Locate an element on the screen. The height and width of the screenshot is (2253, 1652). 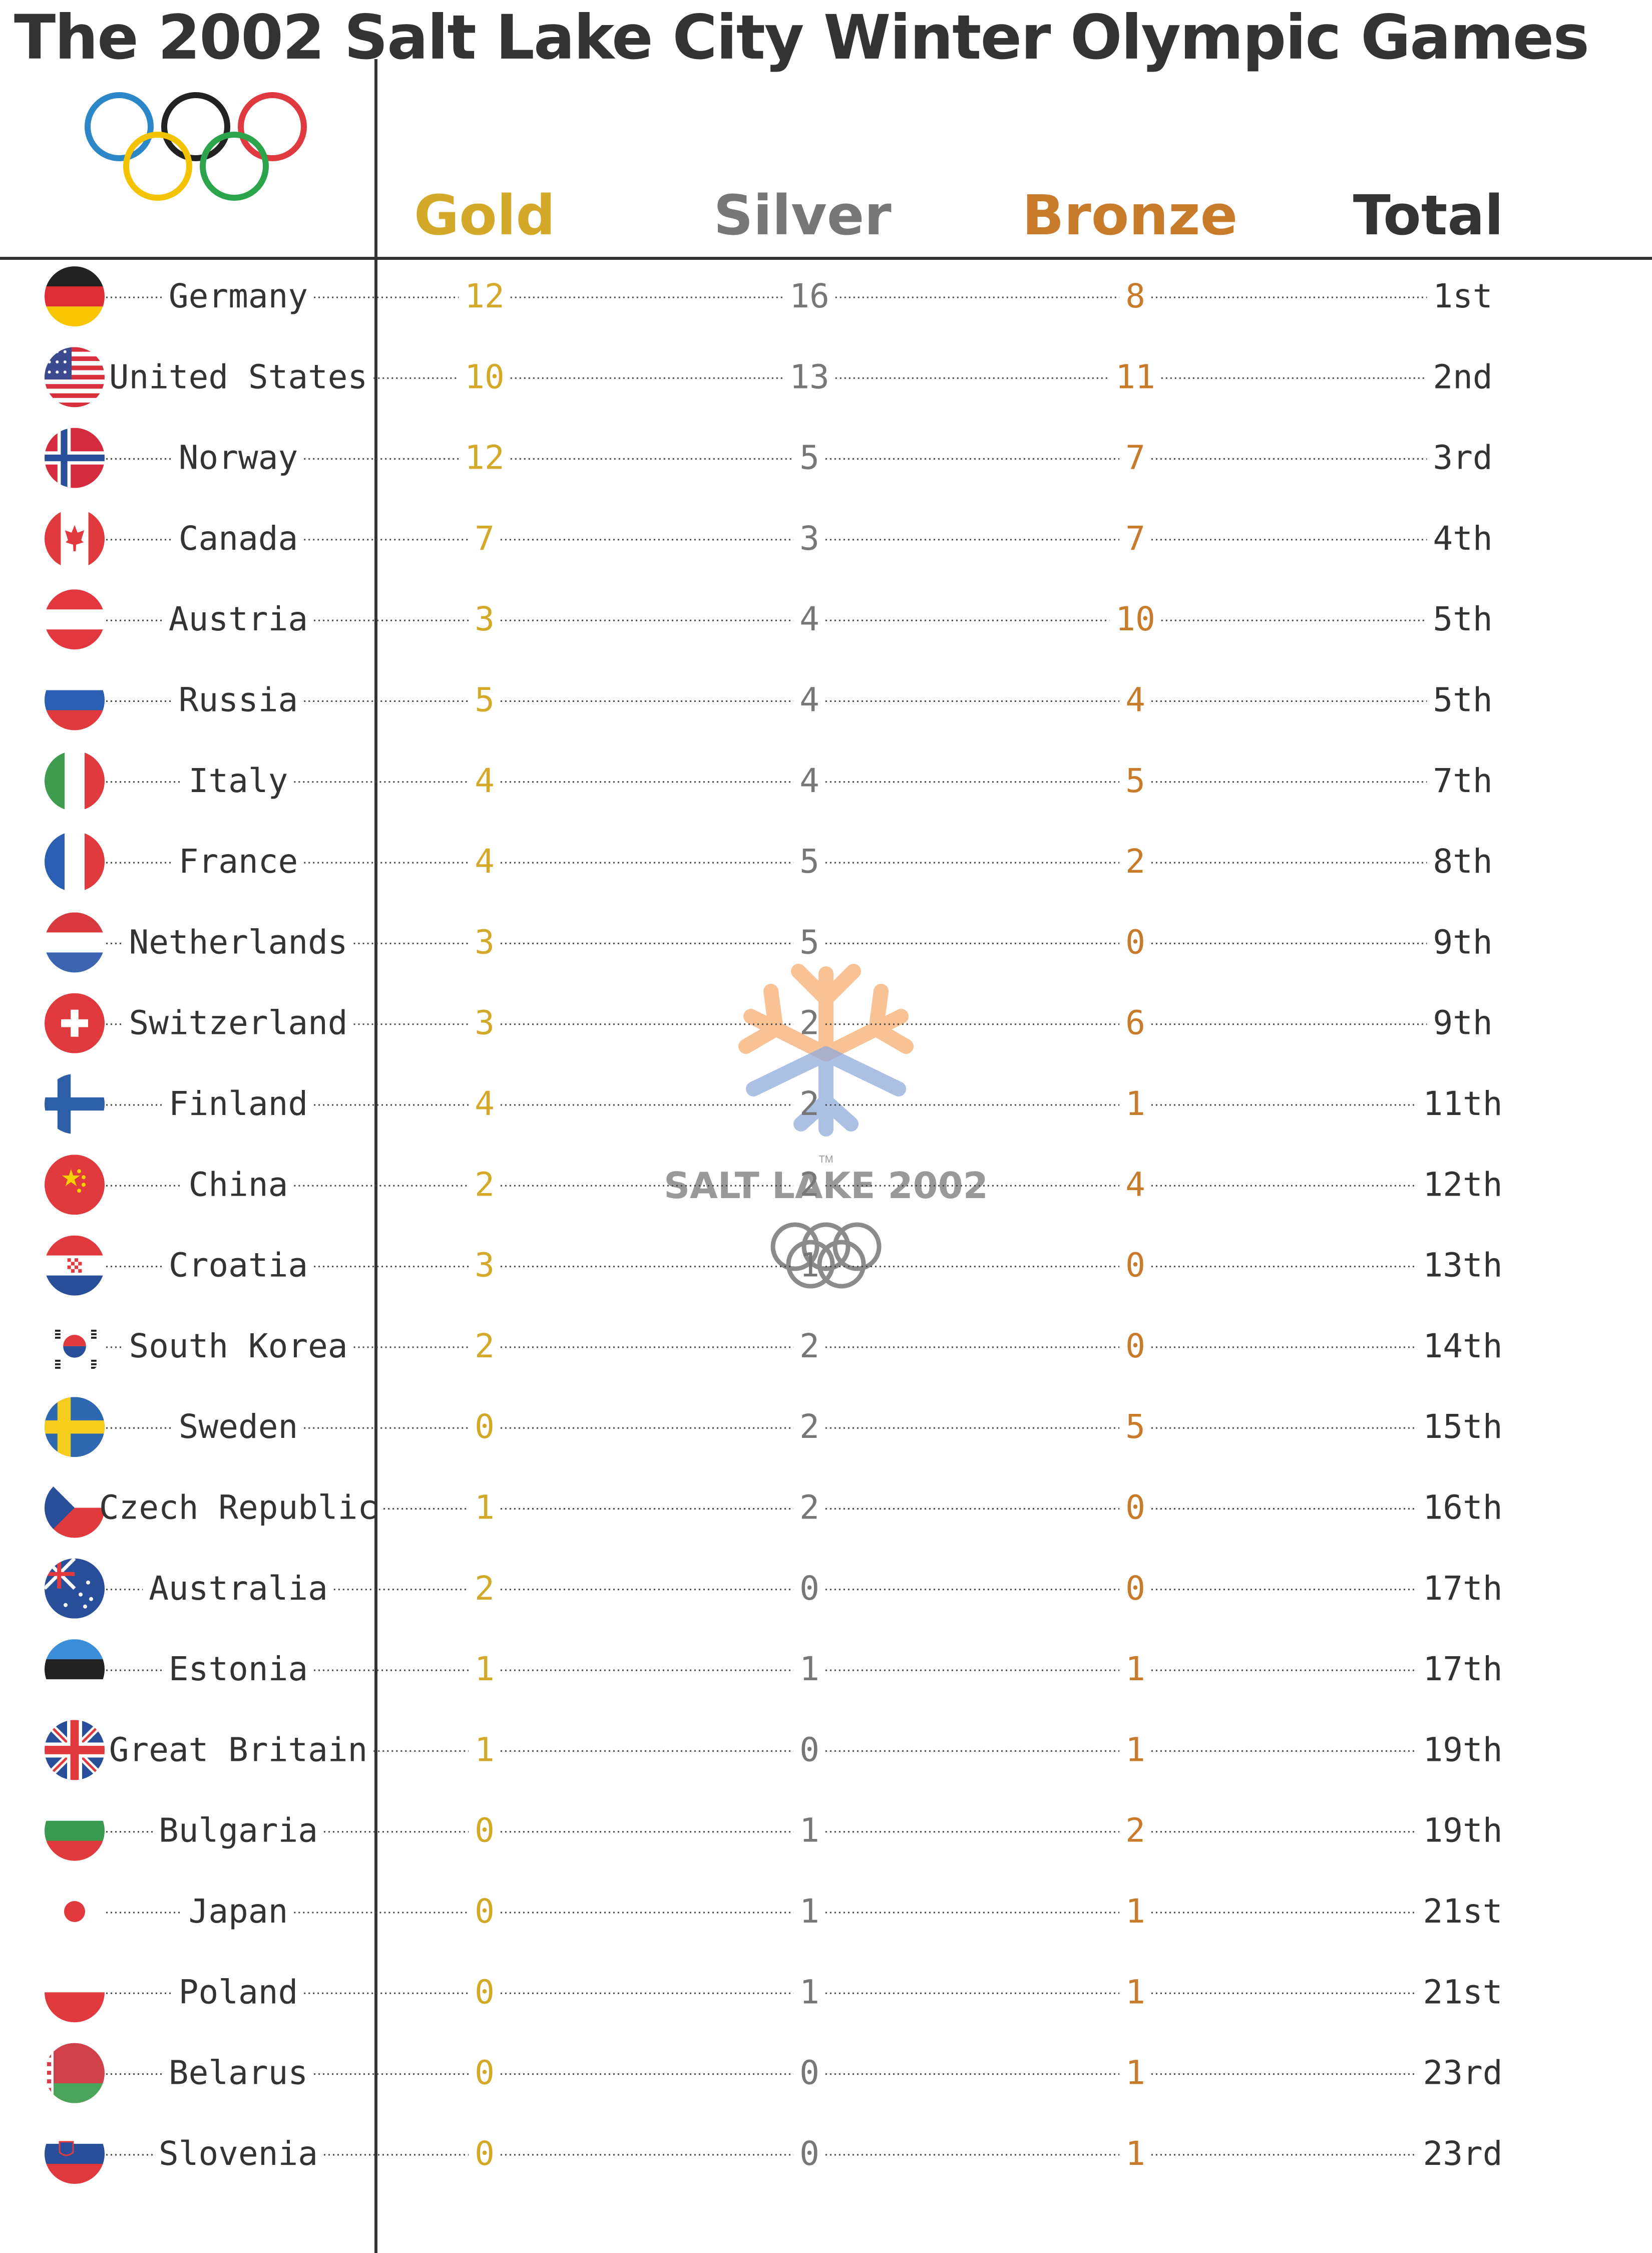
gold-value-united-states: 10 is located at coordinates (484, 377).